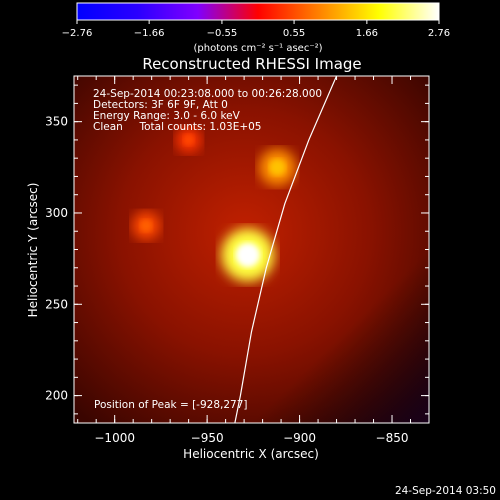 Image resolution: width=500 pixels, height=500 pixels. Describe the element at coordinates (439, 33) in the screenshot. I see `colorbar-tick-label: 2.76` at that location.